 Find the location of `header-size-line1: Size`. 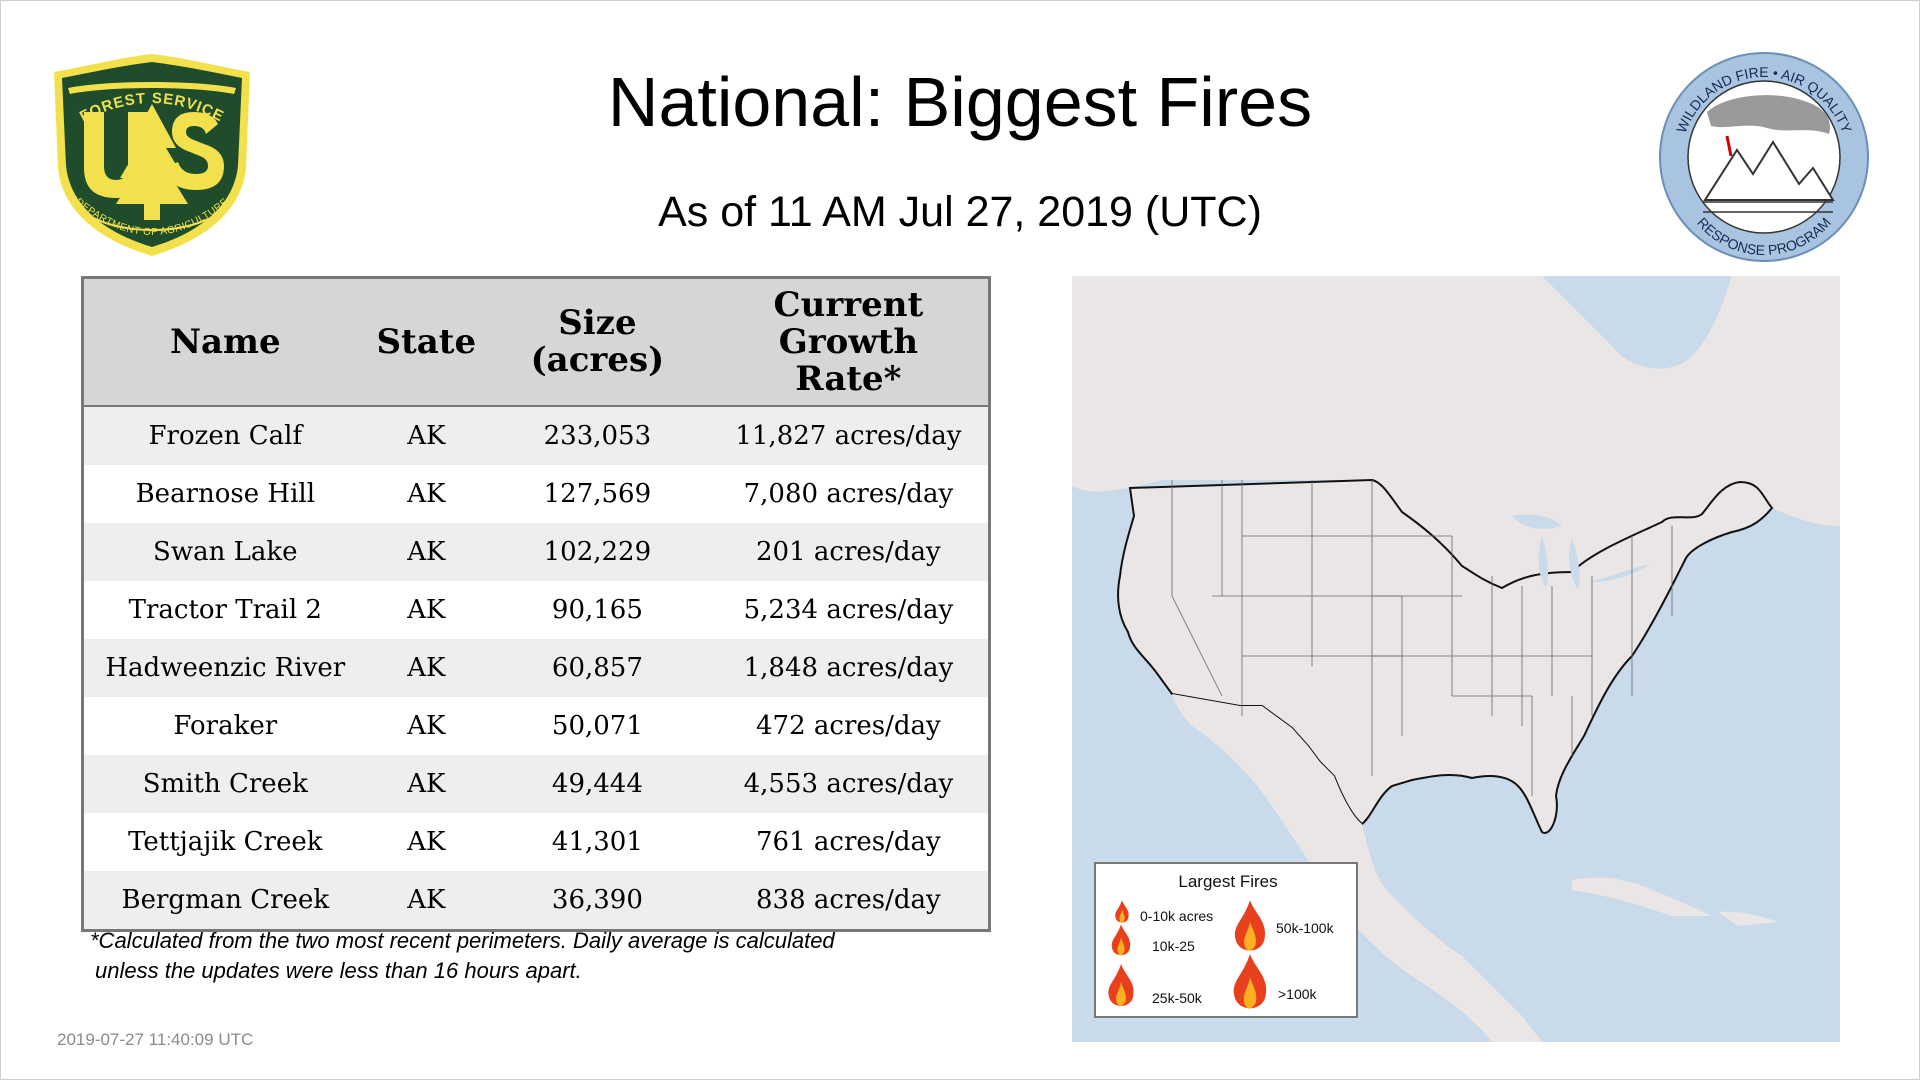

header-size-line1: Size is located at coordinates (597, 323).